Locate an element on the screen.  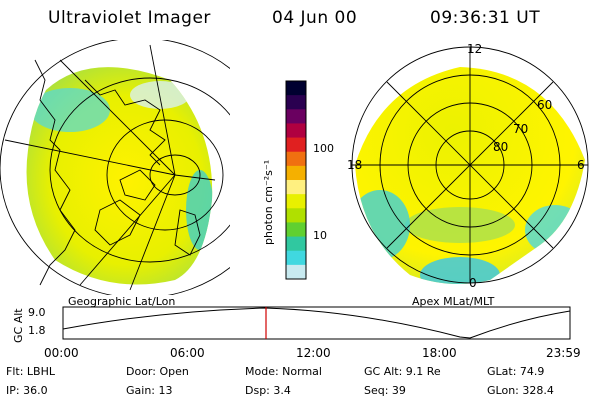
seq-info: Seq: 39 is located at coordinates (385, 390).